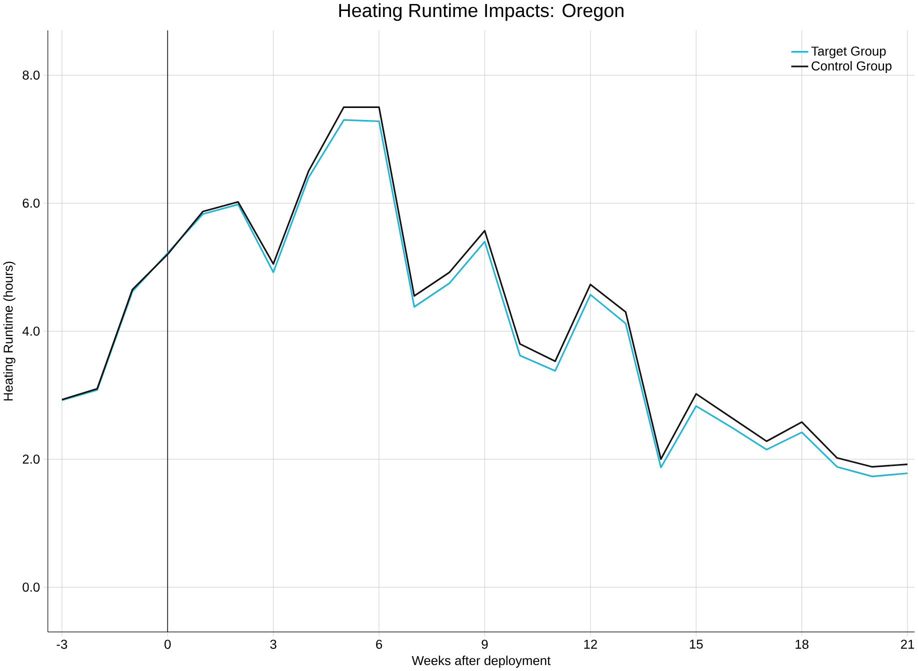  I want to click on x-tick-label: 15, so click(696, 644).